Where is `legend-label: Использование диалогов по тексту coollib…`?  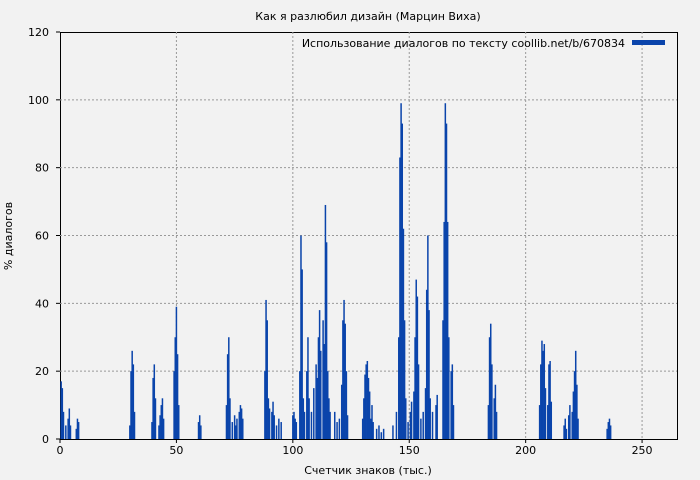
legend-label: Использование диалогов по тексту coollib… is located at coordinates (463, 43).